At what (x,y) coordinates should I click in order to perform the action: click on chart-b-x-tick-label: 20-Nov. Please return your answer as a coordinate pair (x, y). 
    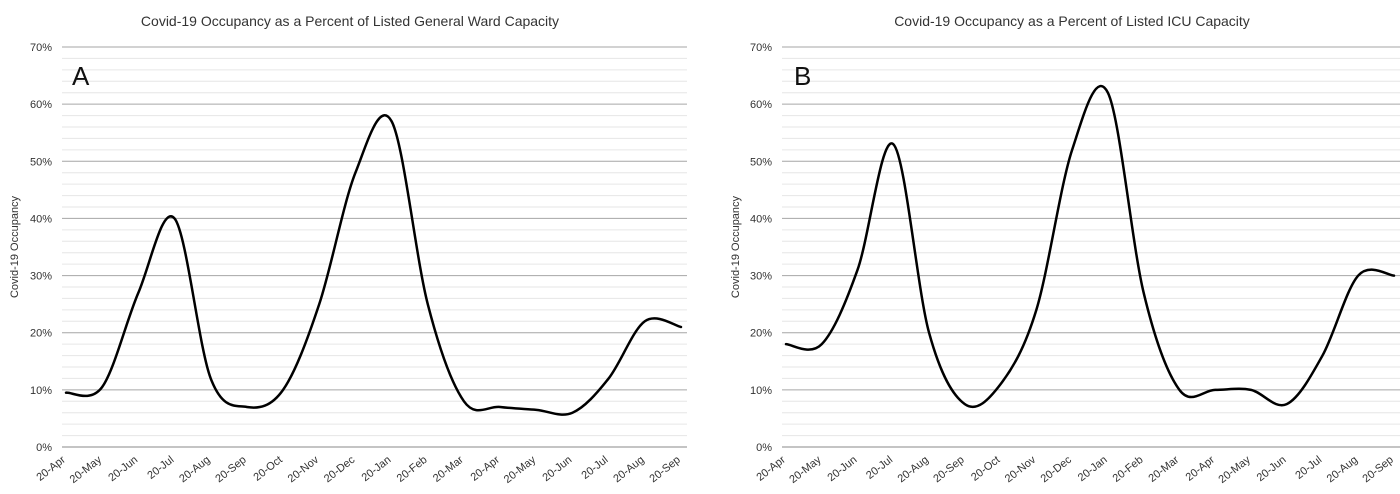
    Looking at the image, I should click on (1021, 470).